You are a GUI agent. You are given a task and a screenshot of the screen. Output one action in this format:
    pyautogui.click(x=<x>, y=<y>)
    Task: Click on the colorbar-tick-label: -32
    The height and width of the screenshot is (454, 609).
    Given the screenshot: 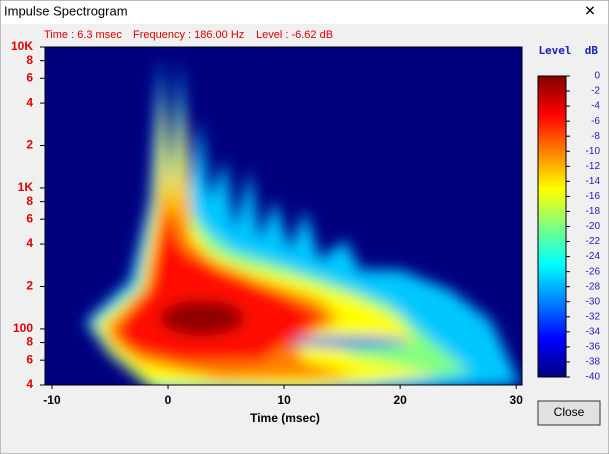 What is the action you would take?
    pyautogui.click(x=593, y=316)
    